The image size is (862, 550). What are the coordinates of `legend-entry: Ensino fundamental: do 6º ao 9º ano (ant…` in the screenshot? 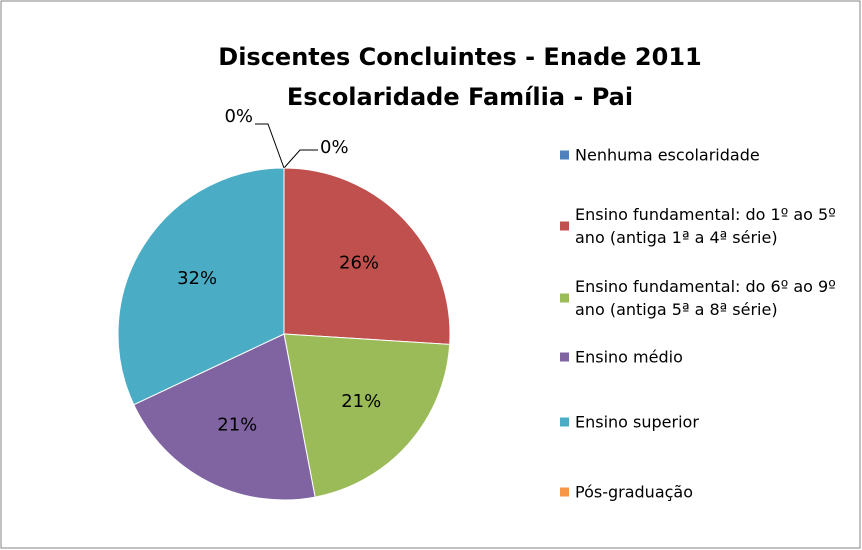 It's located at (705, 298).